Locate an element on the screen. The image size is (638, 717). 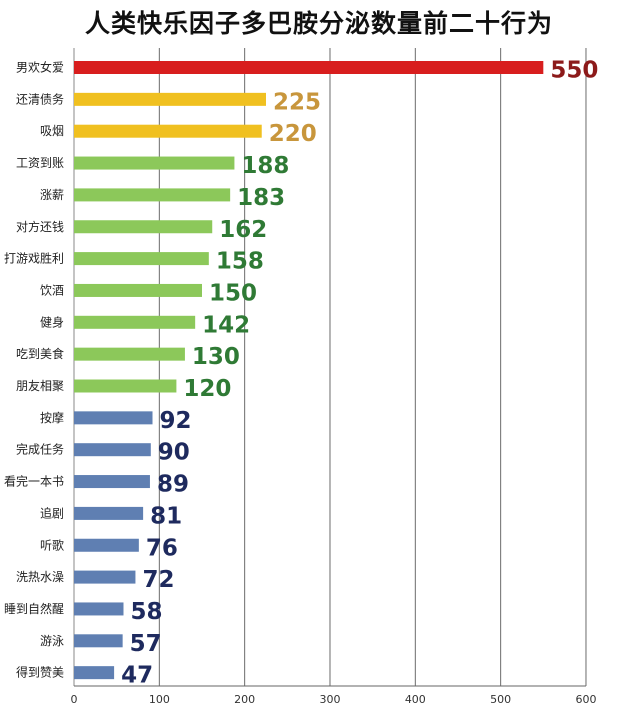
category-label: 游泳 is located at coordinates (52, 641).